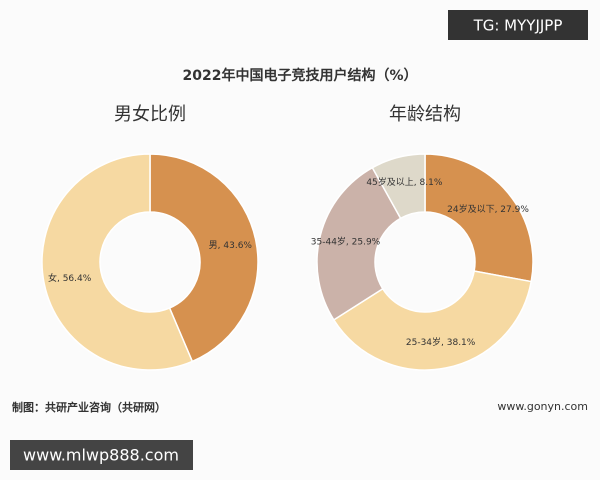 The height and width of the screenshot is (480, 600). What do you see at coordinates (404, 182) in the screenshot?
I see `data-label: 45岁及以上, 8.1%` at bounding box center [404, 182].